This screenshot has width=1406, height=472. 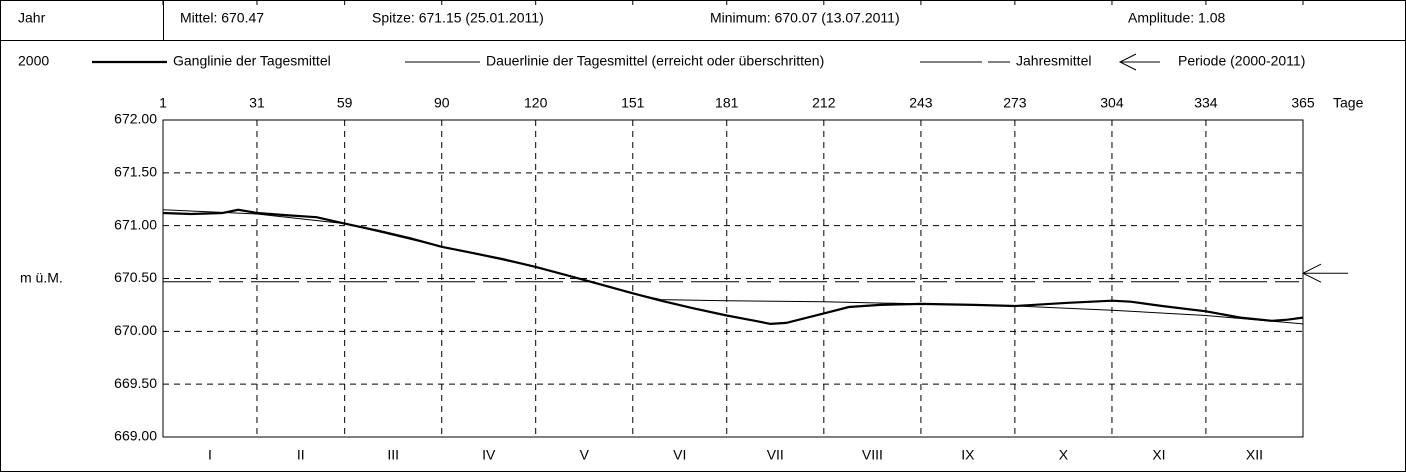 I want to click on x-tick-label: 212, so click(x=824, y=103).